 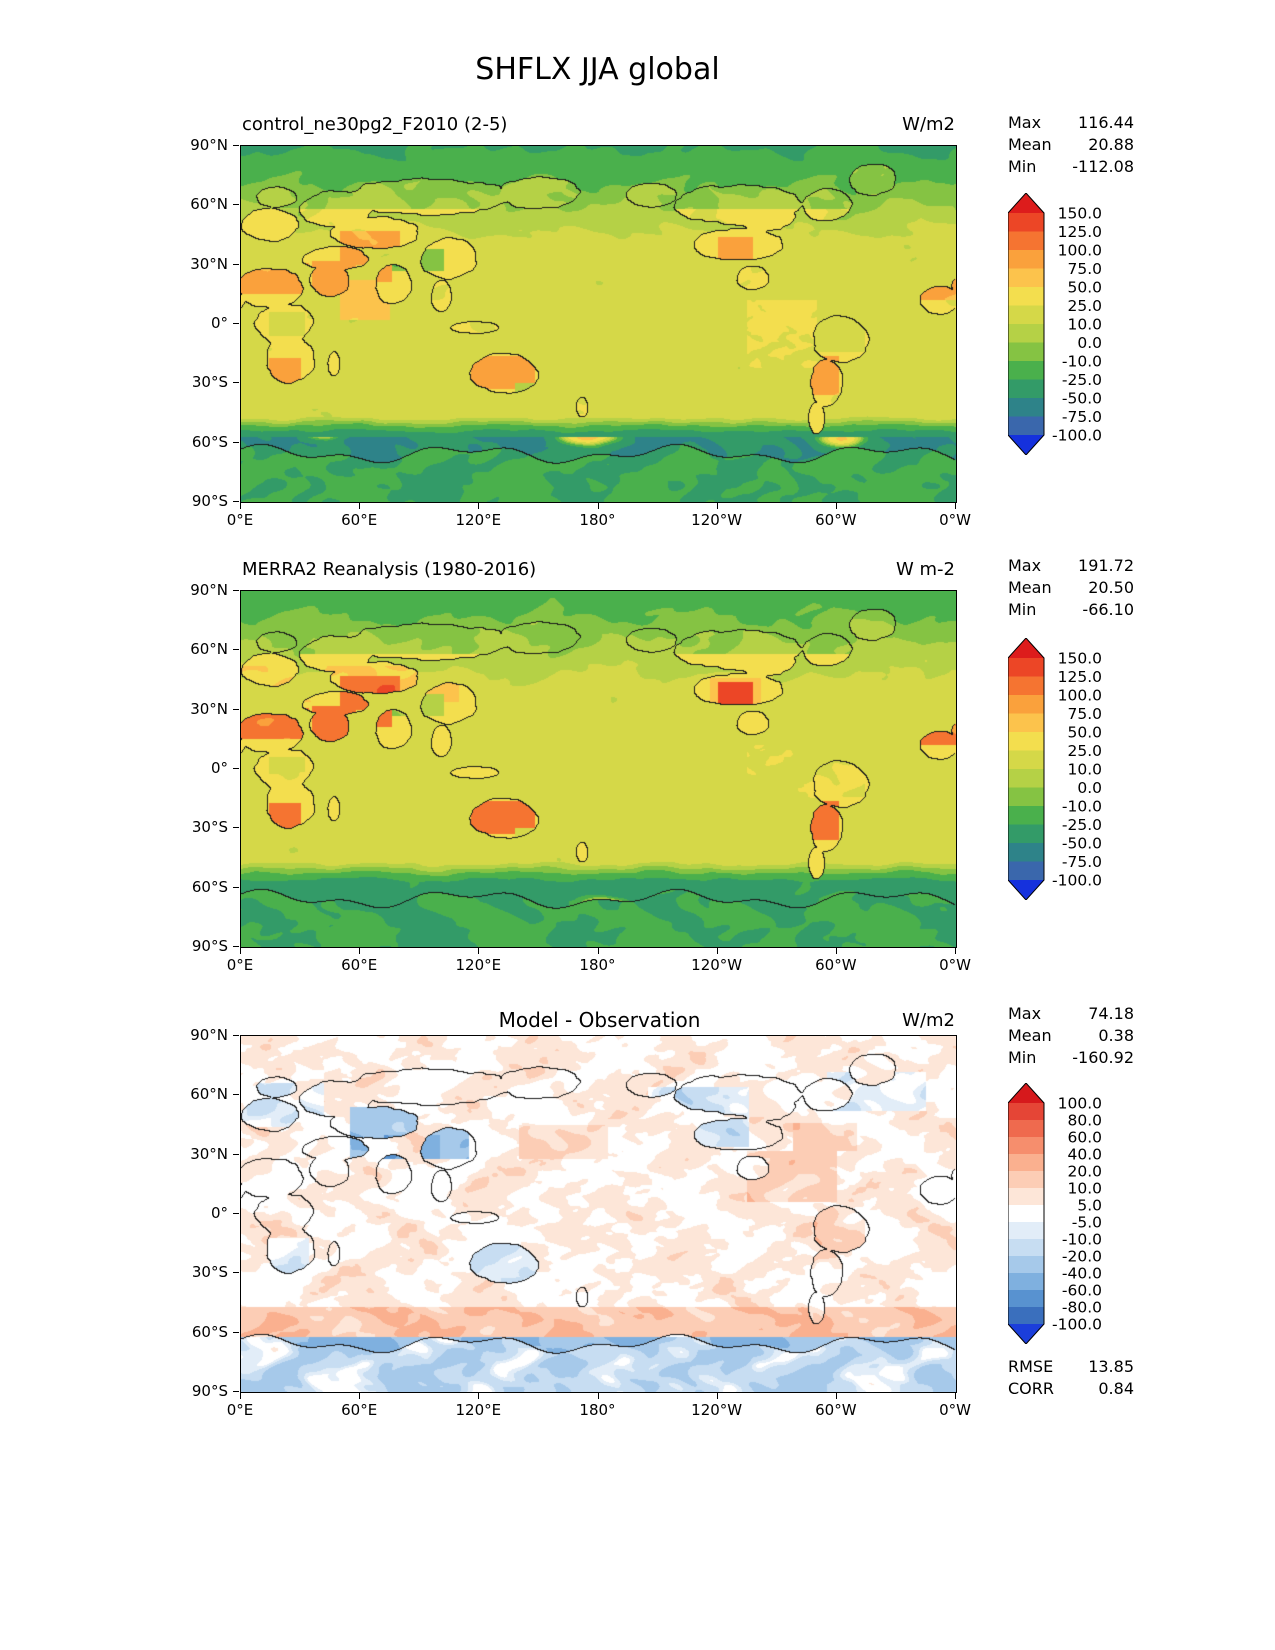 What do you see at coordinates (1084, 1138) in the screenshot?
I see `svg-text: 60.0` at bounding box center [1084, 1138].